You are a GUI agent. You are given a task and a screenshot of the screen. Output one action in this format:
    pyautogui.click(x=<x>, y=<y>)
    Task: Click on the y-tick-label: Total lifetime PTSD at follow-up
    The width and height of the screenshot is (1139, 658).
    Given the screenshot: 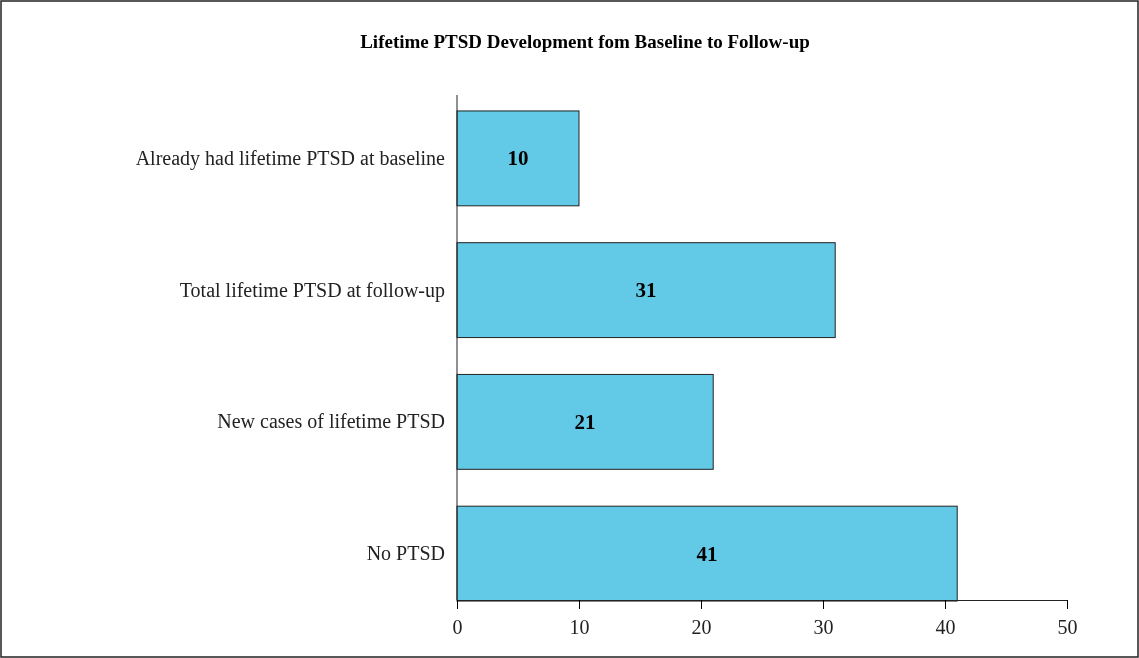 What is the action you would take?
    pyautogui.click(x=312, y=290)
    